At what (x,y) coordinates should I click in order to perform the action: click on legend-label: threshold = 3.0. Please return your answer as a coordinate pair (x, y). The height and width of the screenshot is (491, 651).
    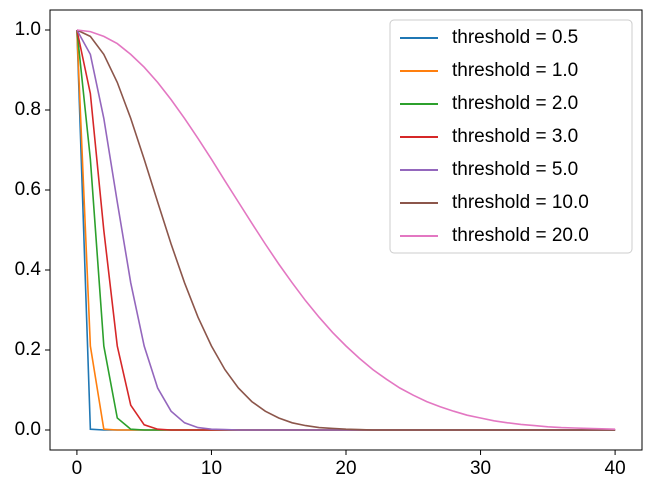
    Looking at the image, I should click on (515, 136).